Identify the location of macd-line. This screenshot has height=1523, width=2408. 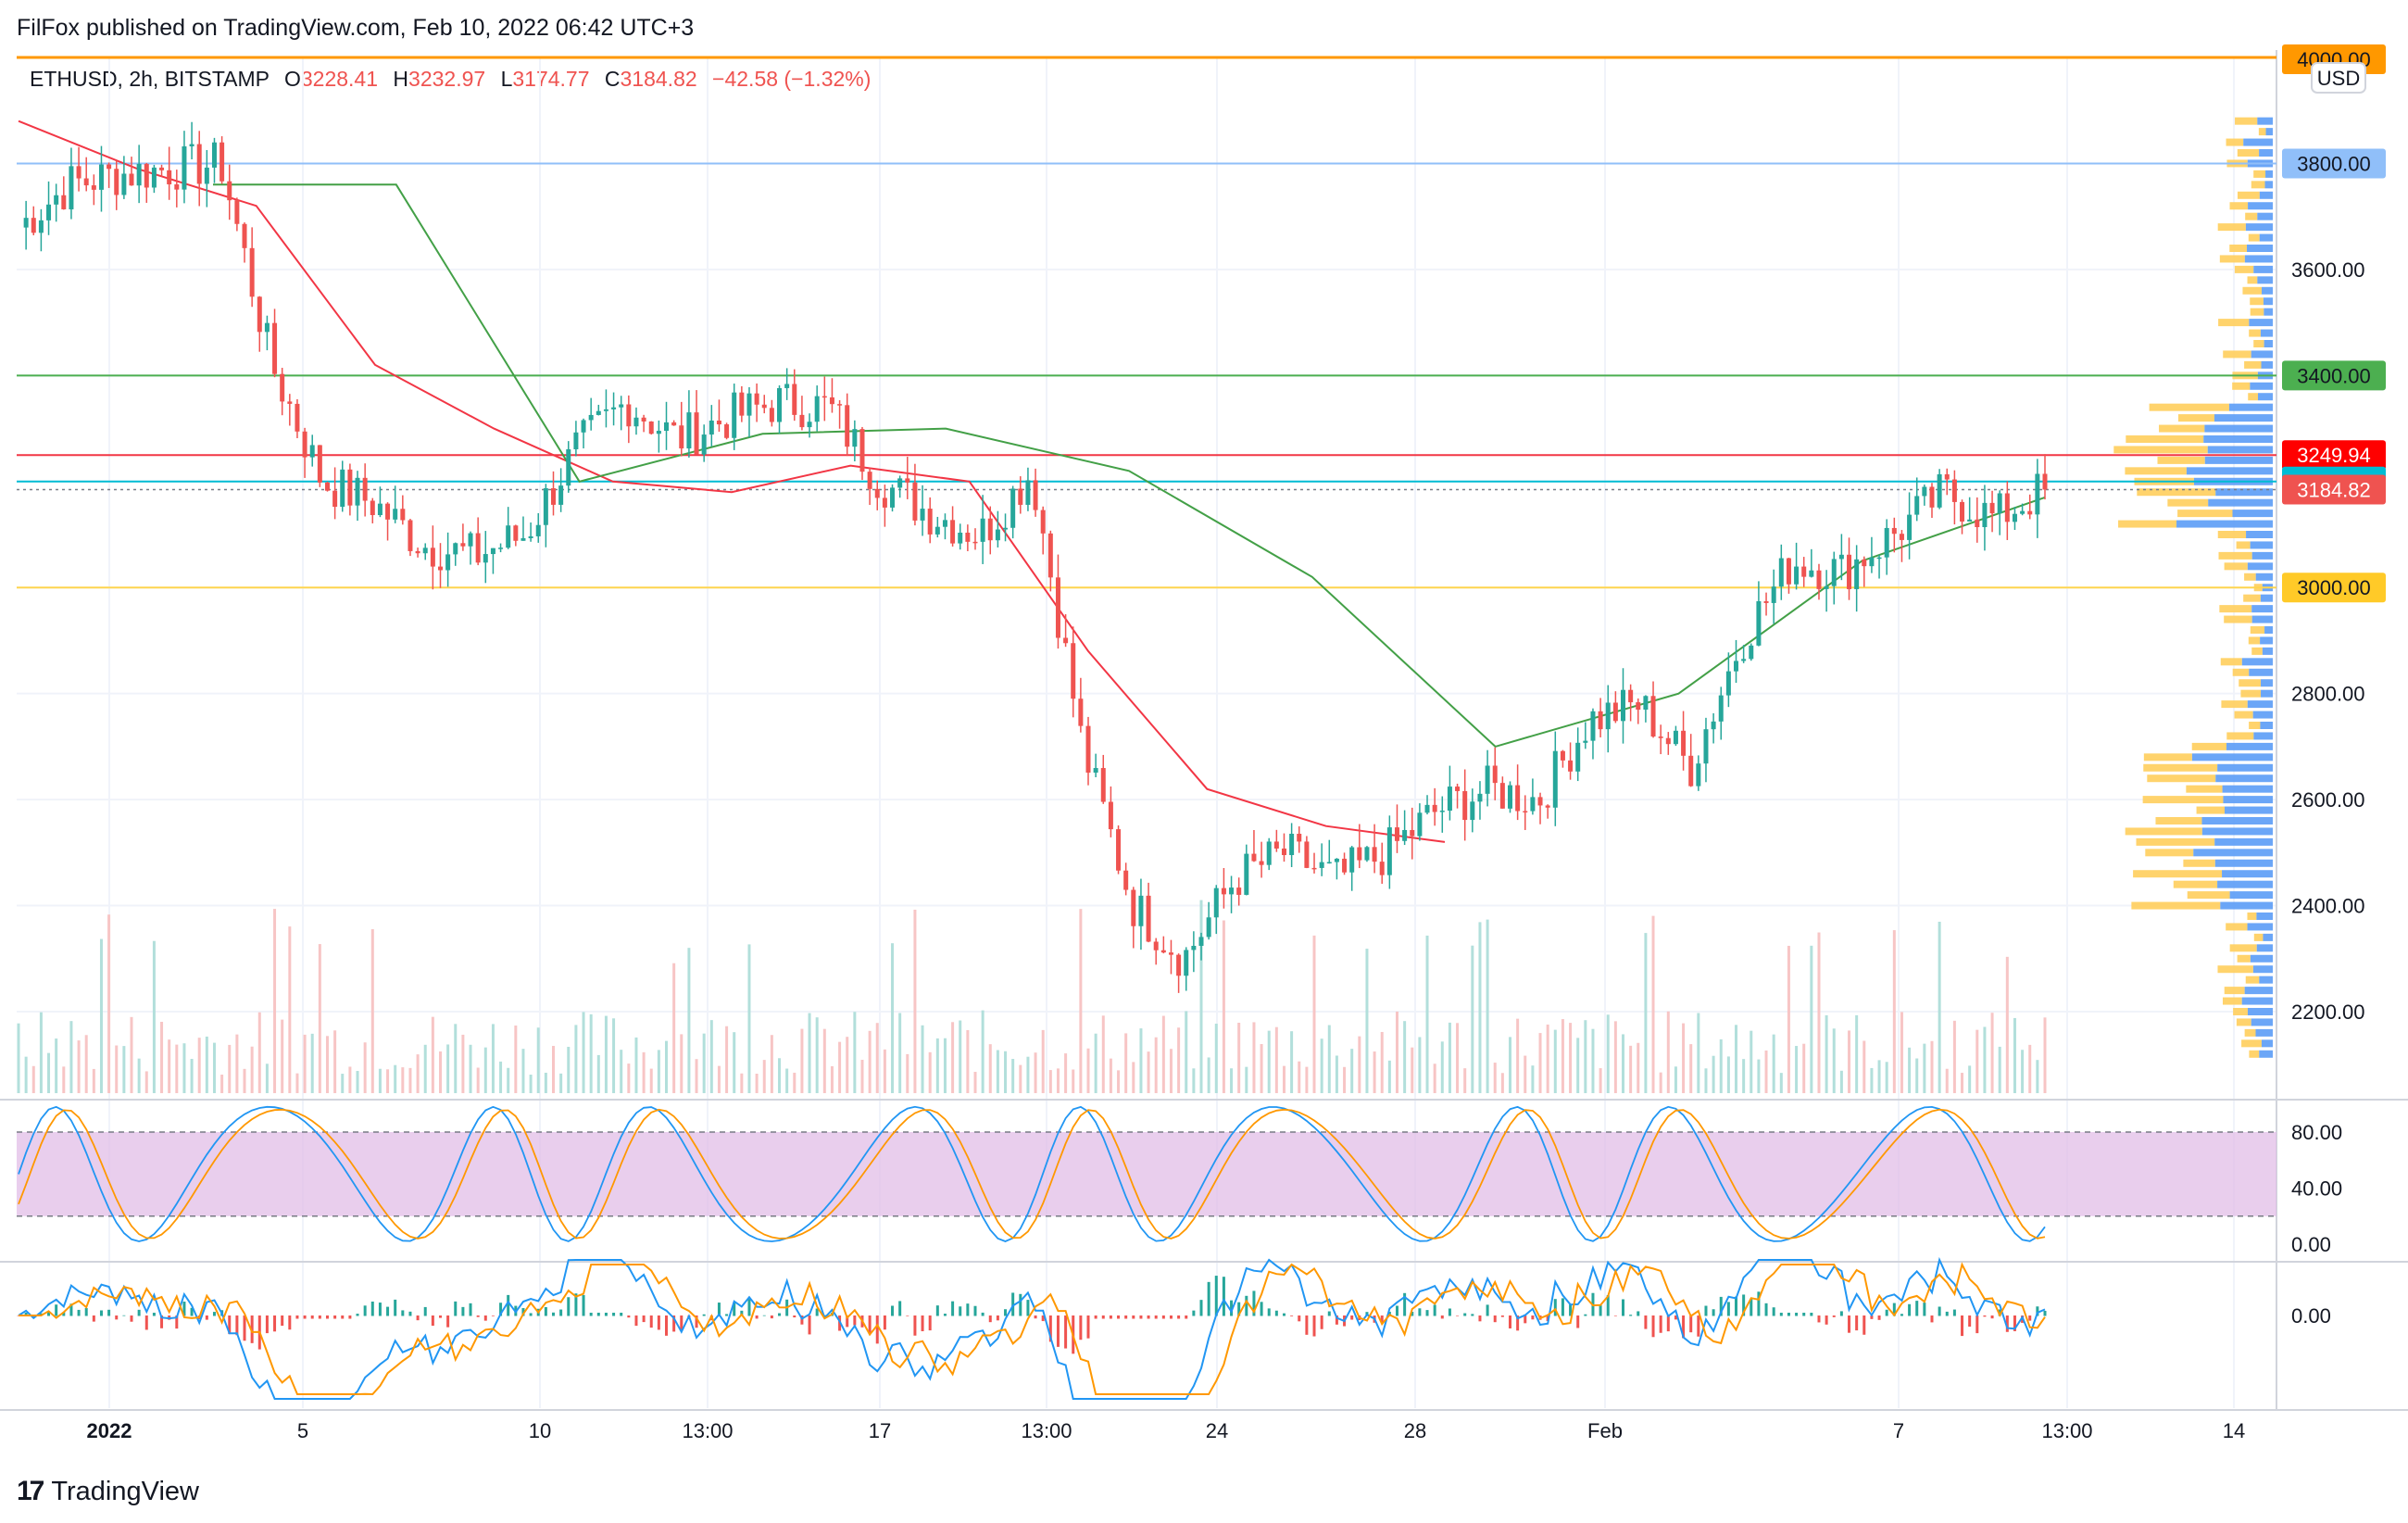
(1032, 1328).